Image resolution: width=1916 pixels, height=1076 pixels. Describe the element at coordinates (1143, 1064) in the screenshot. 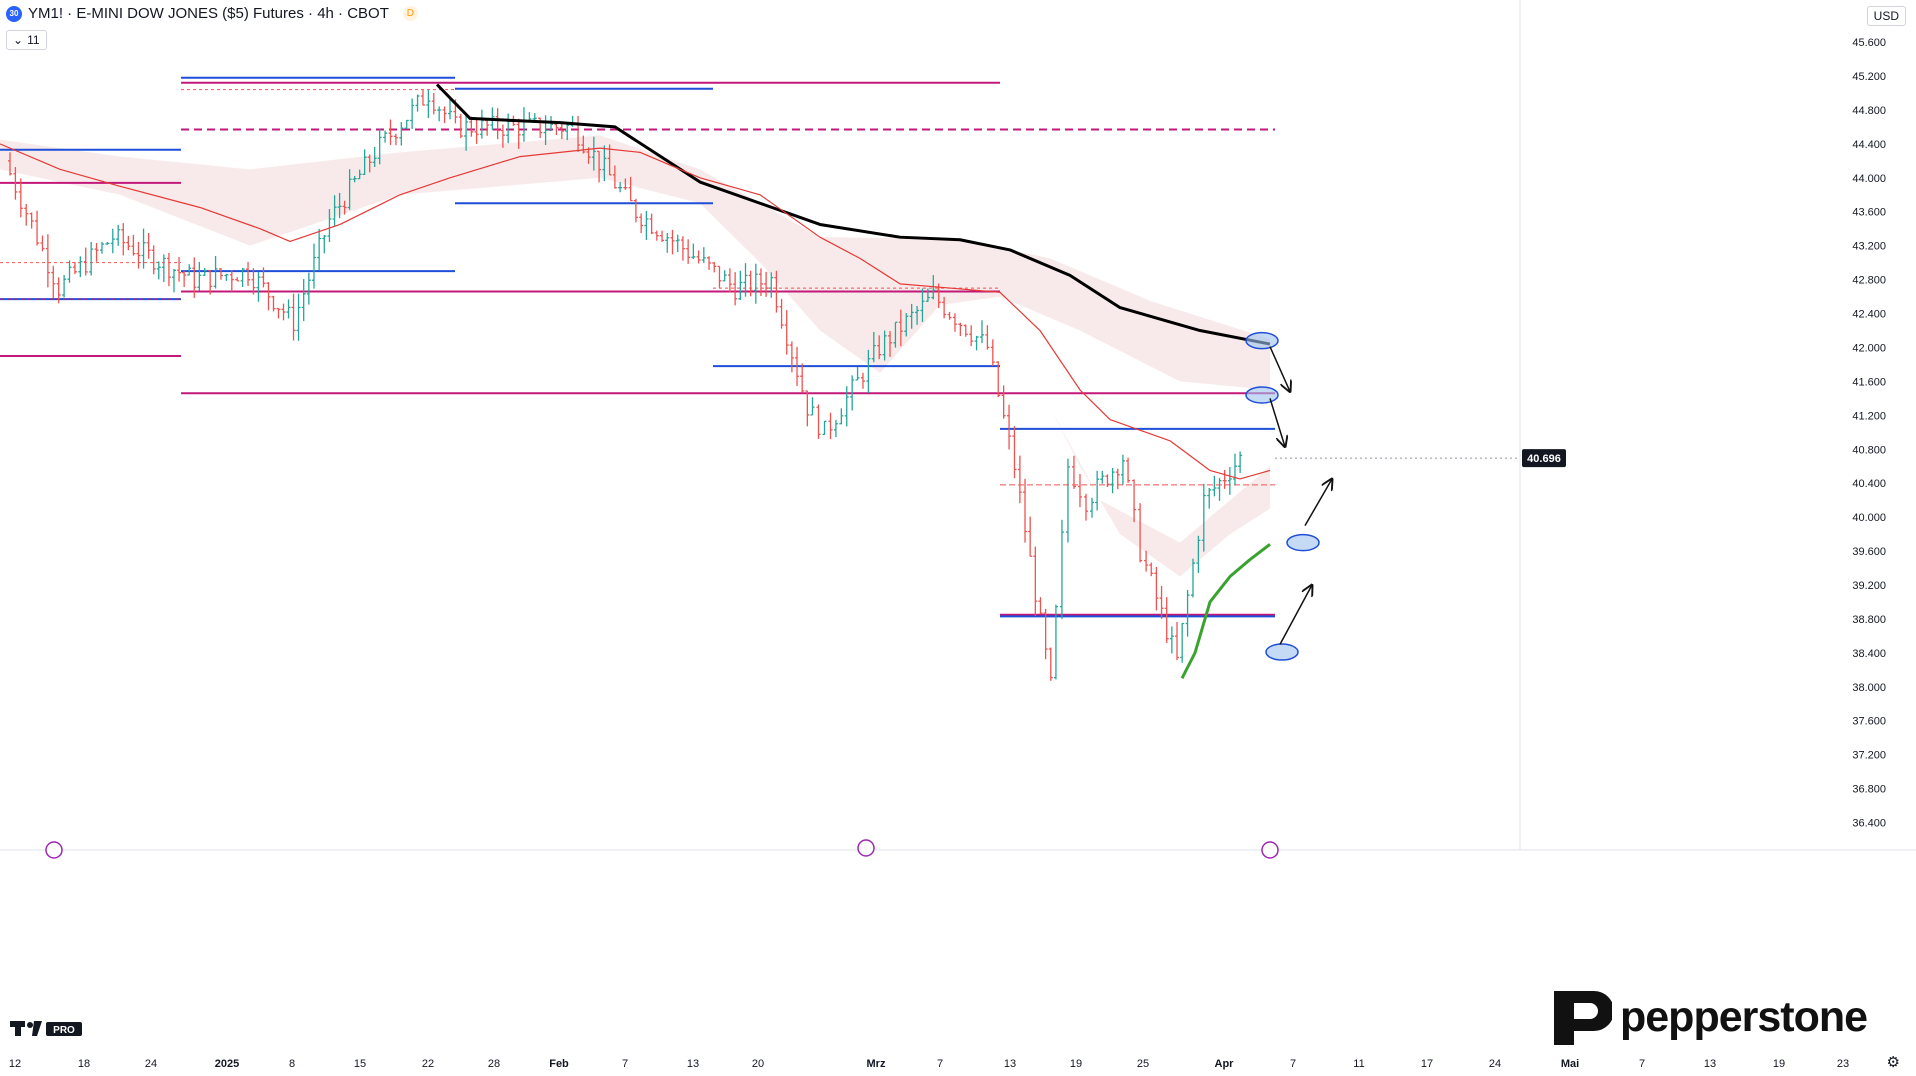

I see `time-tick-label: 25` at that location.